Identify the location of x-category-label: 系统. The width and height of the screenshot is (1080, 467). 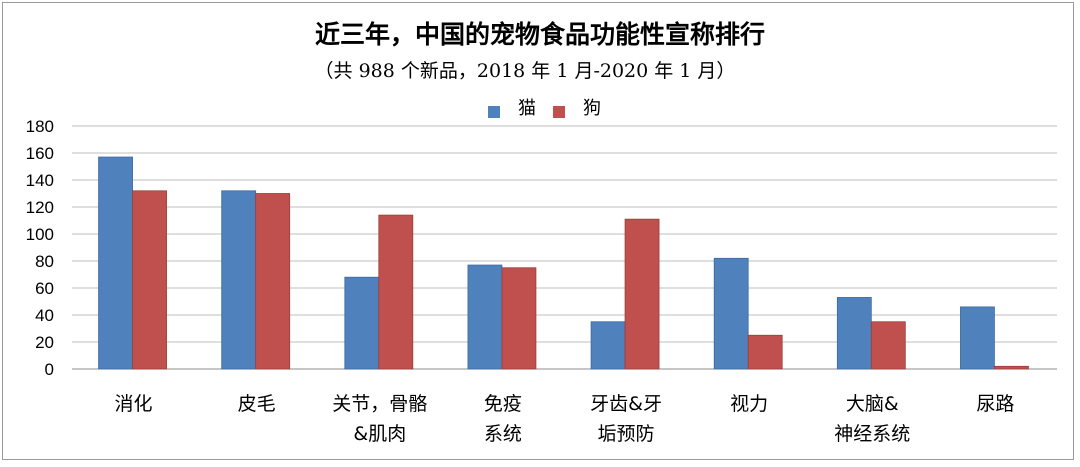
(503, 434).